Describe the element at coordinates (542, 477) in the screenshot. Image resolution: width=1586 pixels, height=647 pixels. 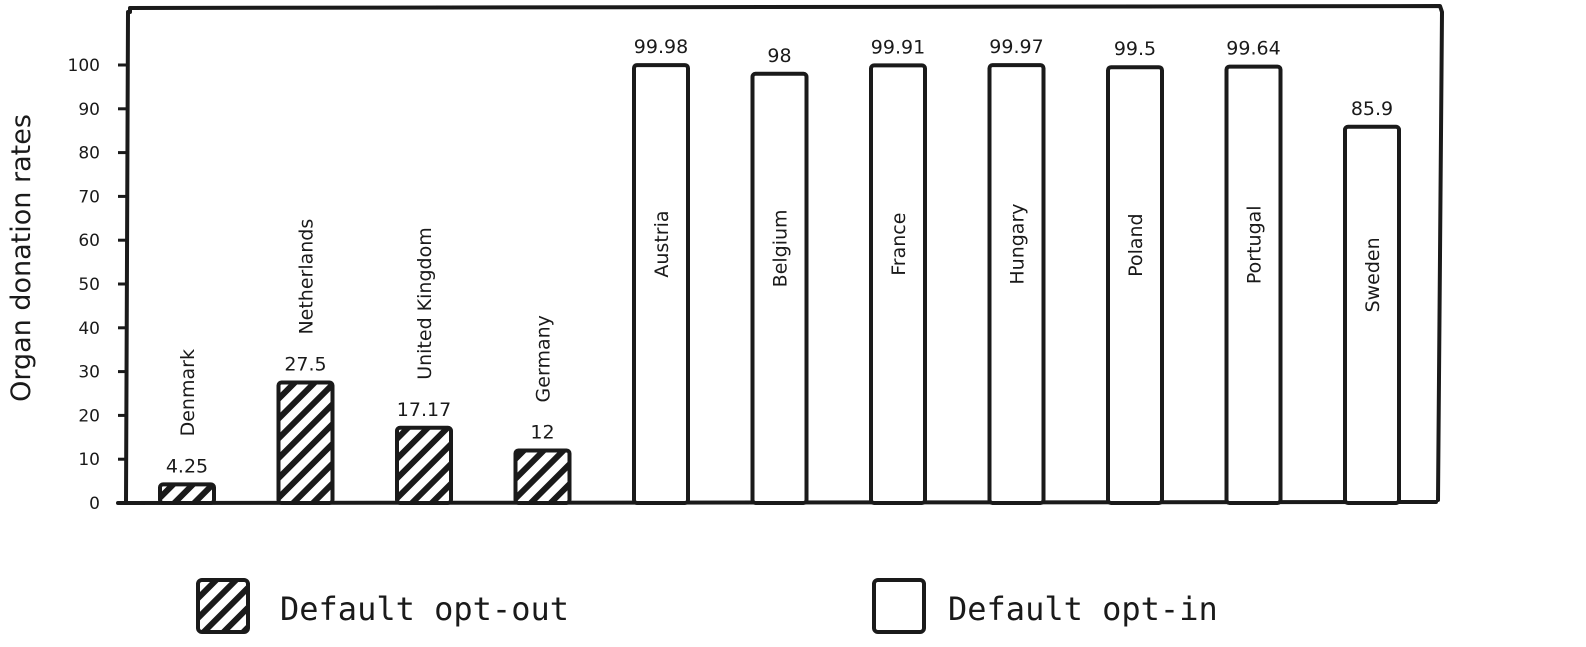
I see `bar-germany` at that location.